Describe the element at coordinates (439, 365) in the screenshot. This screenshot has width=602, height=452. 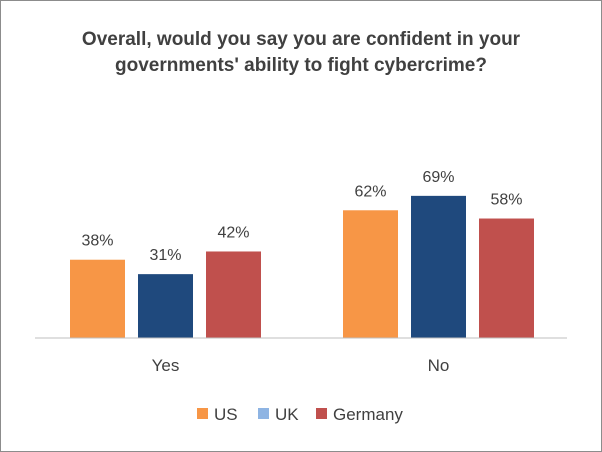
I see `category-label-no: No` at that location.